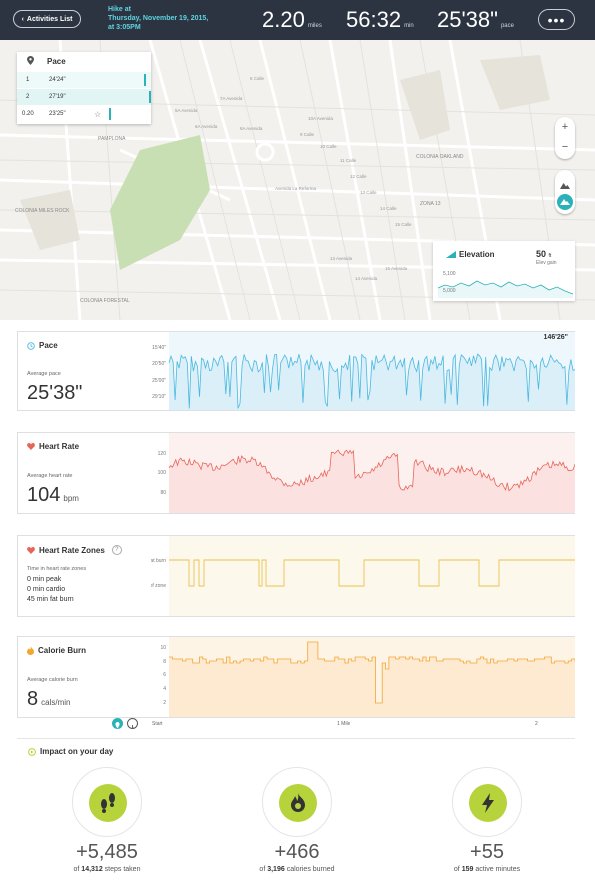  Describe the element at coordinates (163, 648) in the screenshot. I see `y-tick-label: 10` at that location.